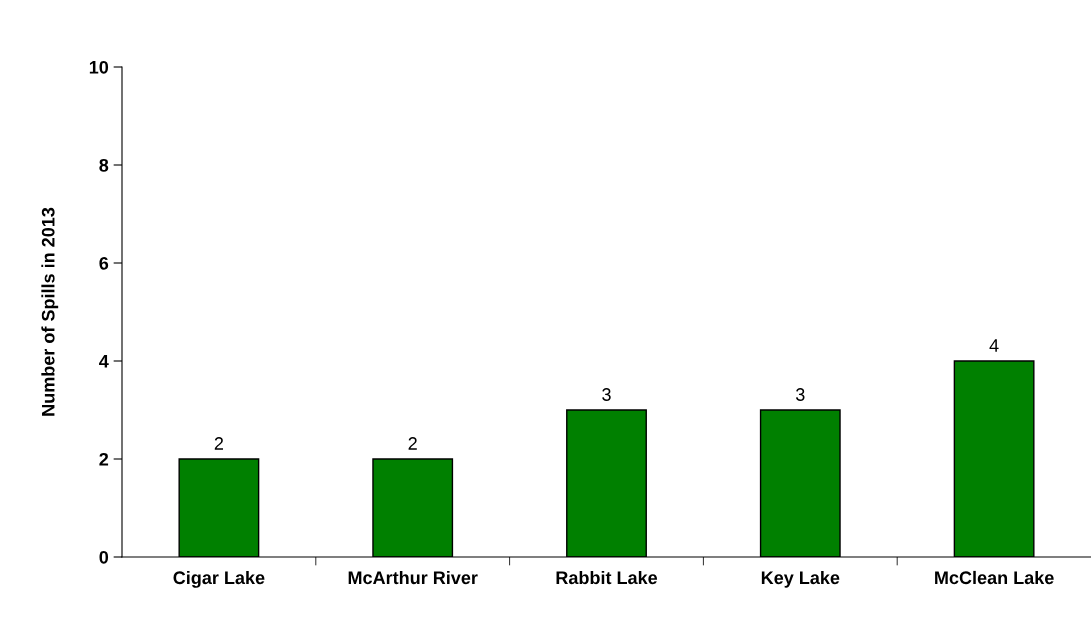 The width and height of the screenshot is (1091, 617). Describe the element at coordinates (994, 577) in the screenshot. I see `x-tick-label: McClean Lake` at that location.